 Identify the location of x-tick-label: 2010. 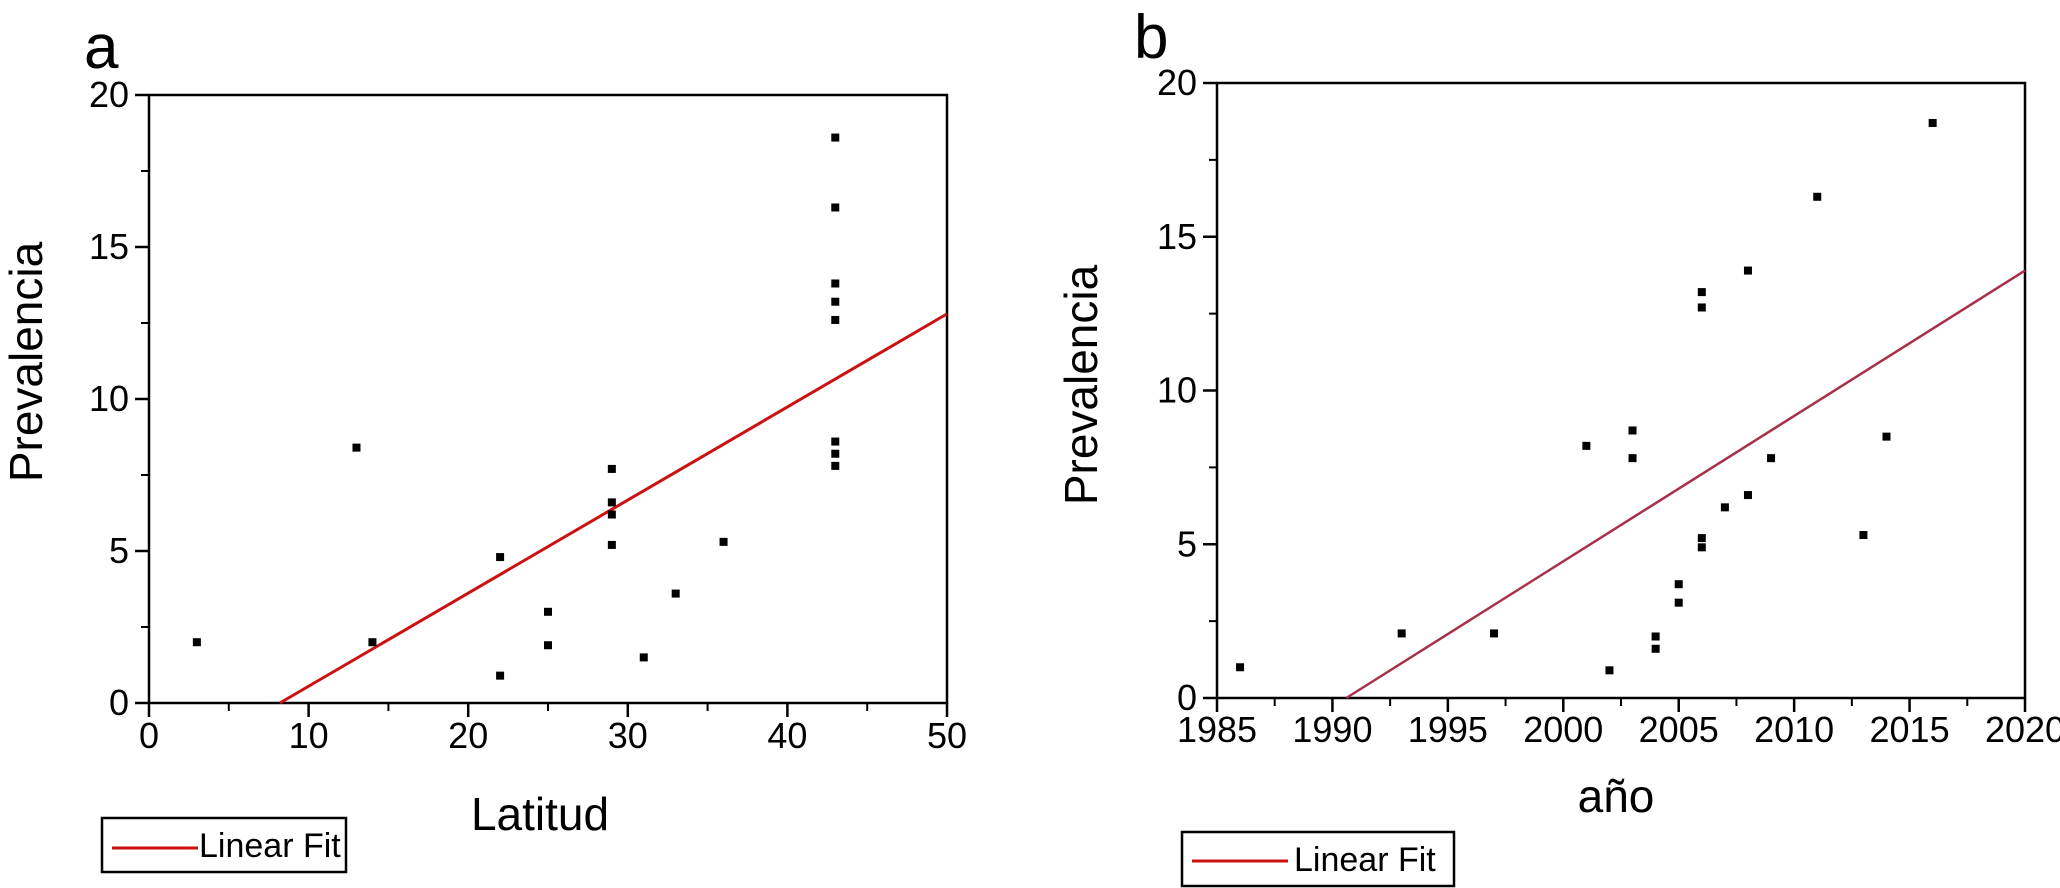
(1794, 729).